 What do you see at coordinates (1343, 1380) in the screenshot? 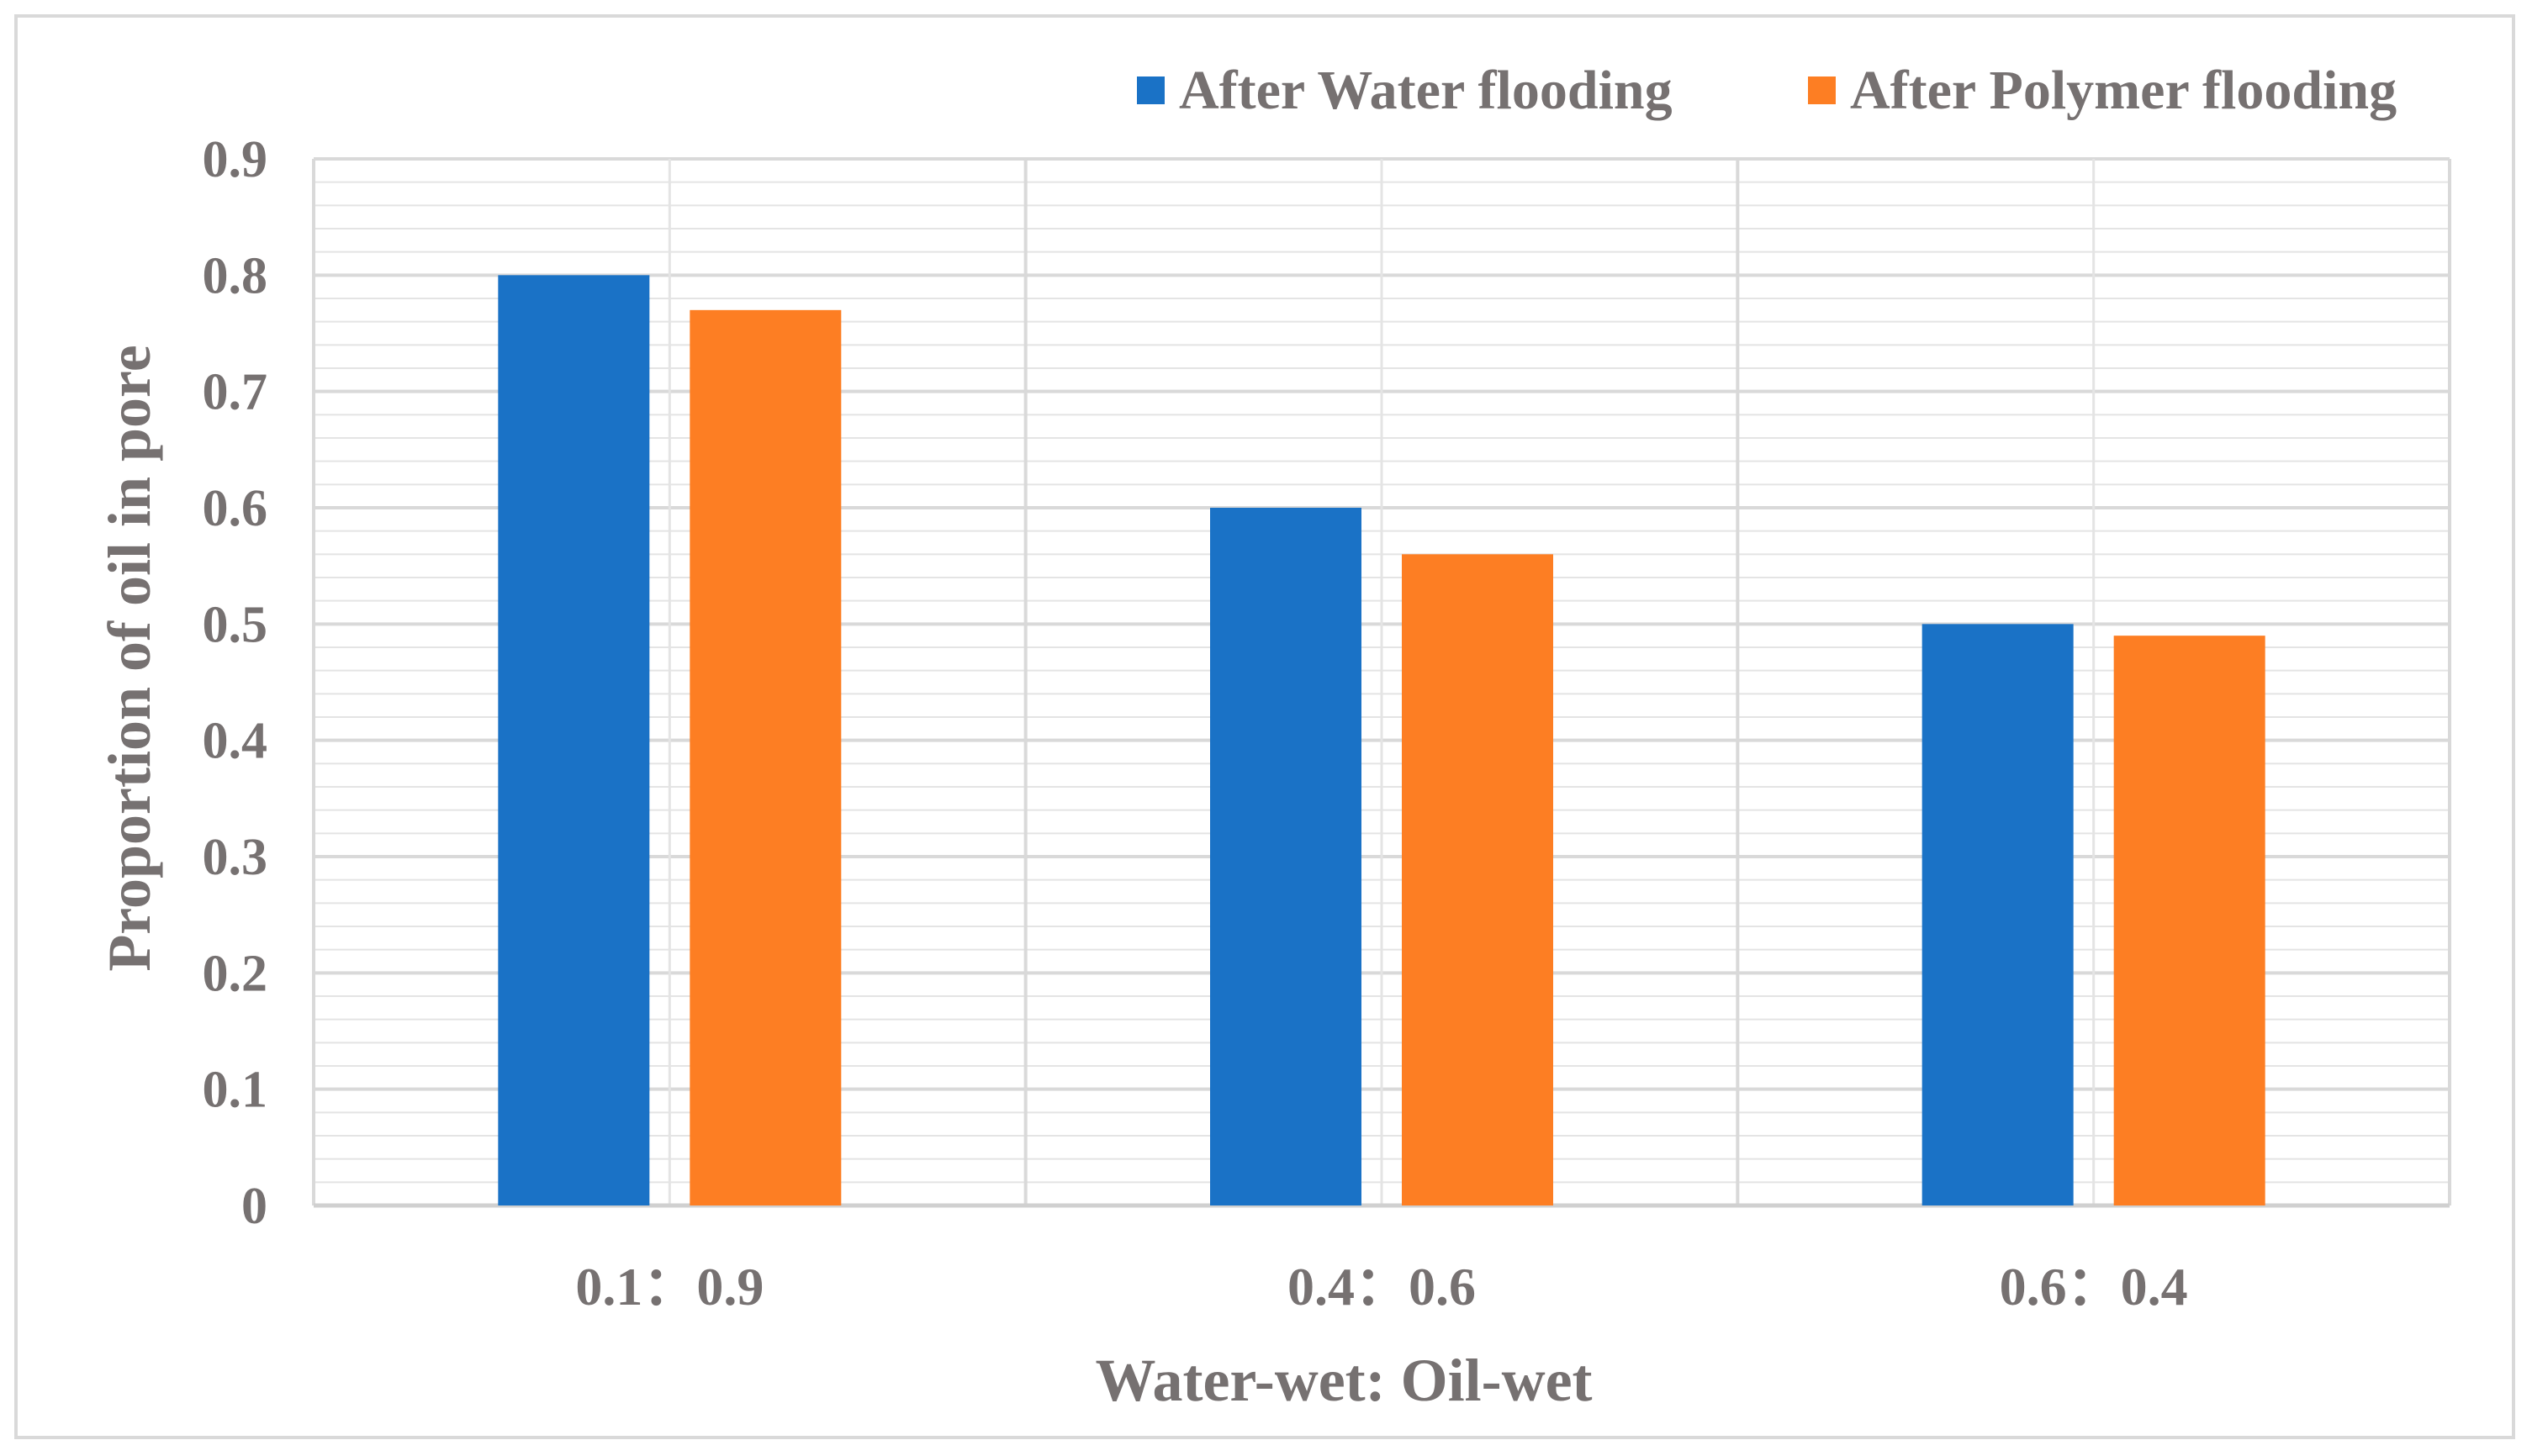
I see `x-axis-title: Water-wet: Oil-wet` at bounding box center [1343, 1380].